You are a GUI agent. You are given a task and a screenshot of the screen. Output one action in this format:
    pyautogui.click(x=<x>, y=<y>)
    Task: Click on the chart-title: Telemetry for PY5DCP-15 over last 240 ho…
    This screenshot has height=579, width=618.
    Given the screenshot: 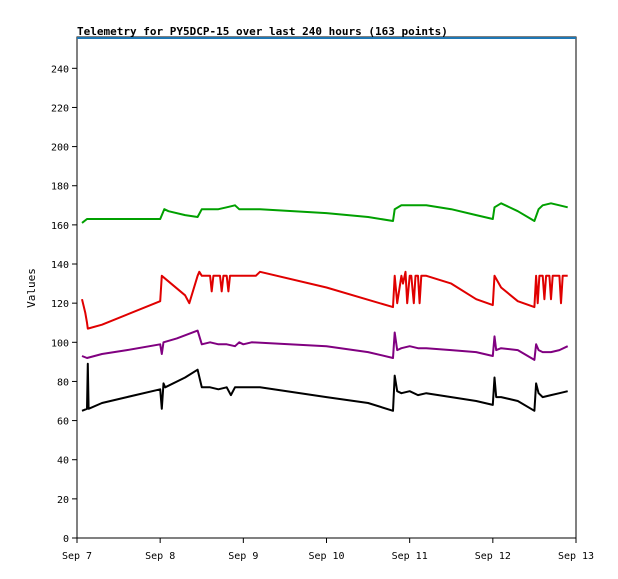 What is the action you would take?
    pyautogui.click(x=262, y=31)
    